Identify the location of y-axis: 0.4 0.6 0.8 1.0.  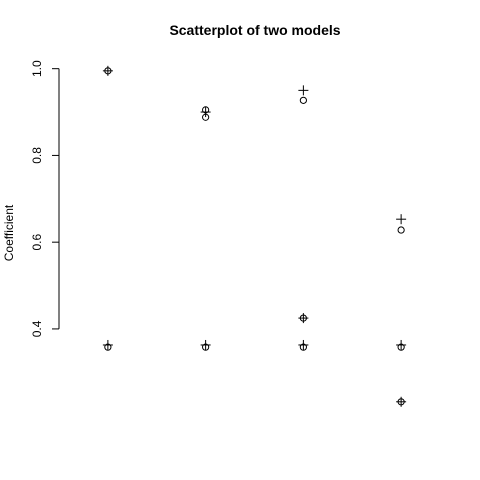
(45, 198).